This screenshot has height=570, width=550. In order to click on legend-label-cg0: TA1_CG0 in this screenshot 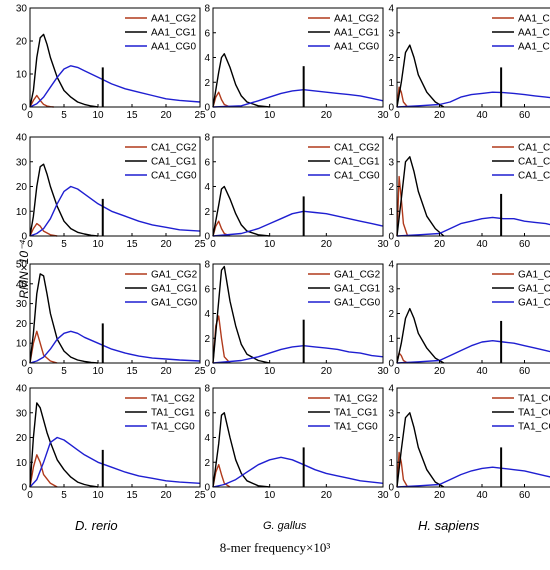, I will do `click(173, 427)`.